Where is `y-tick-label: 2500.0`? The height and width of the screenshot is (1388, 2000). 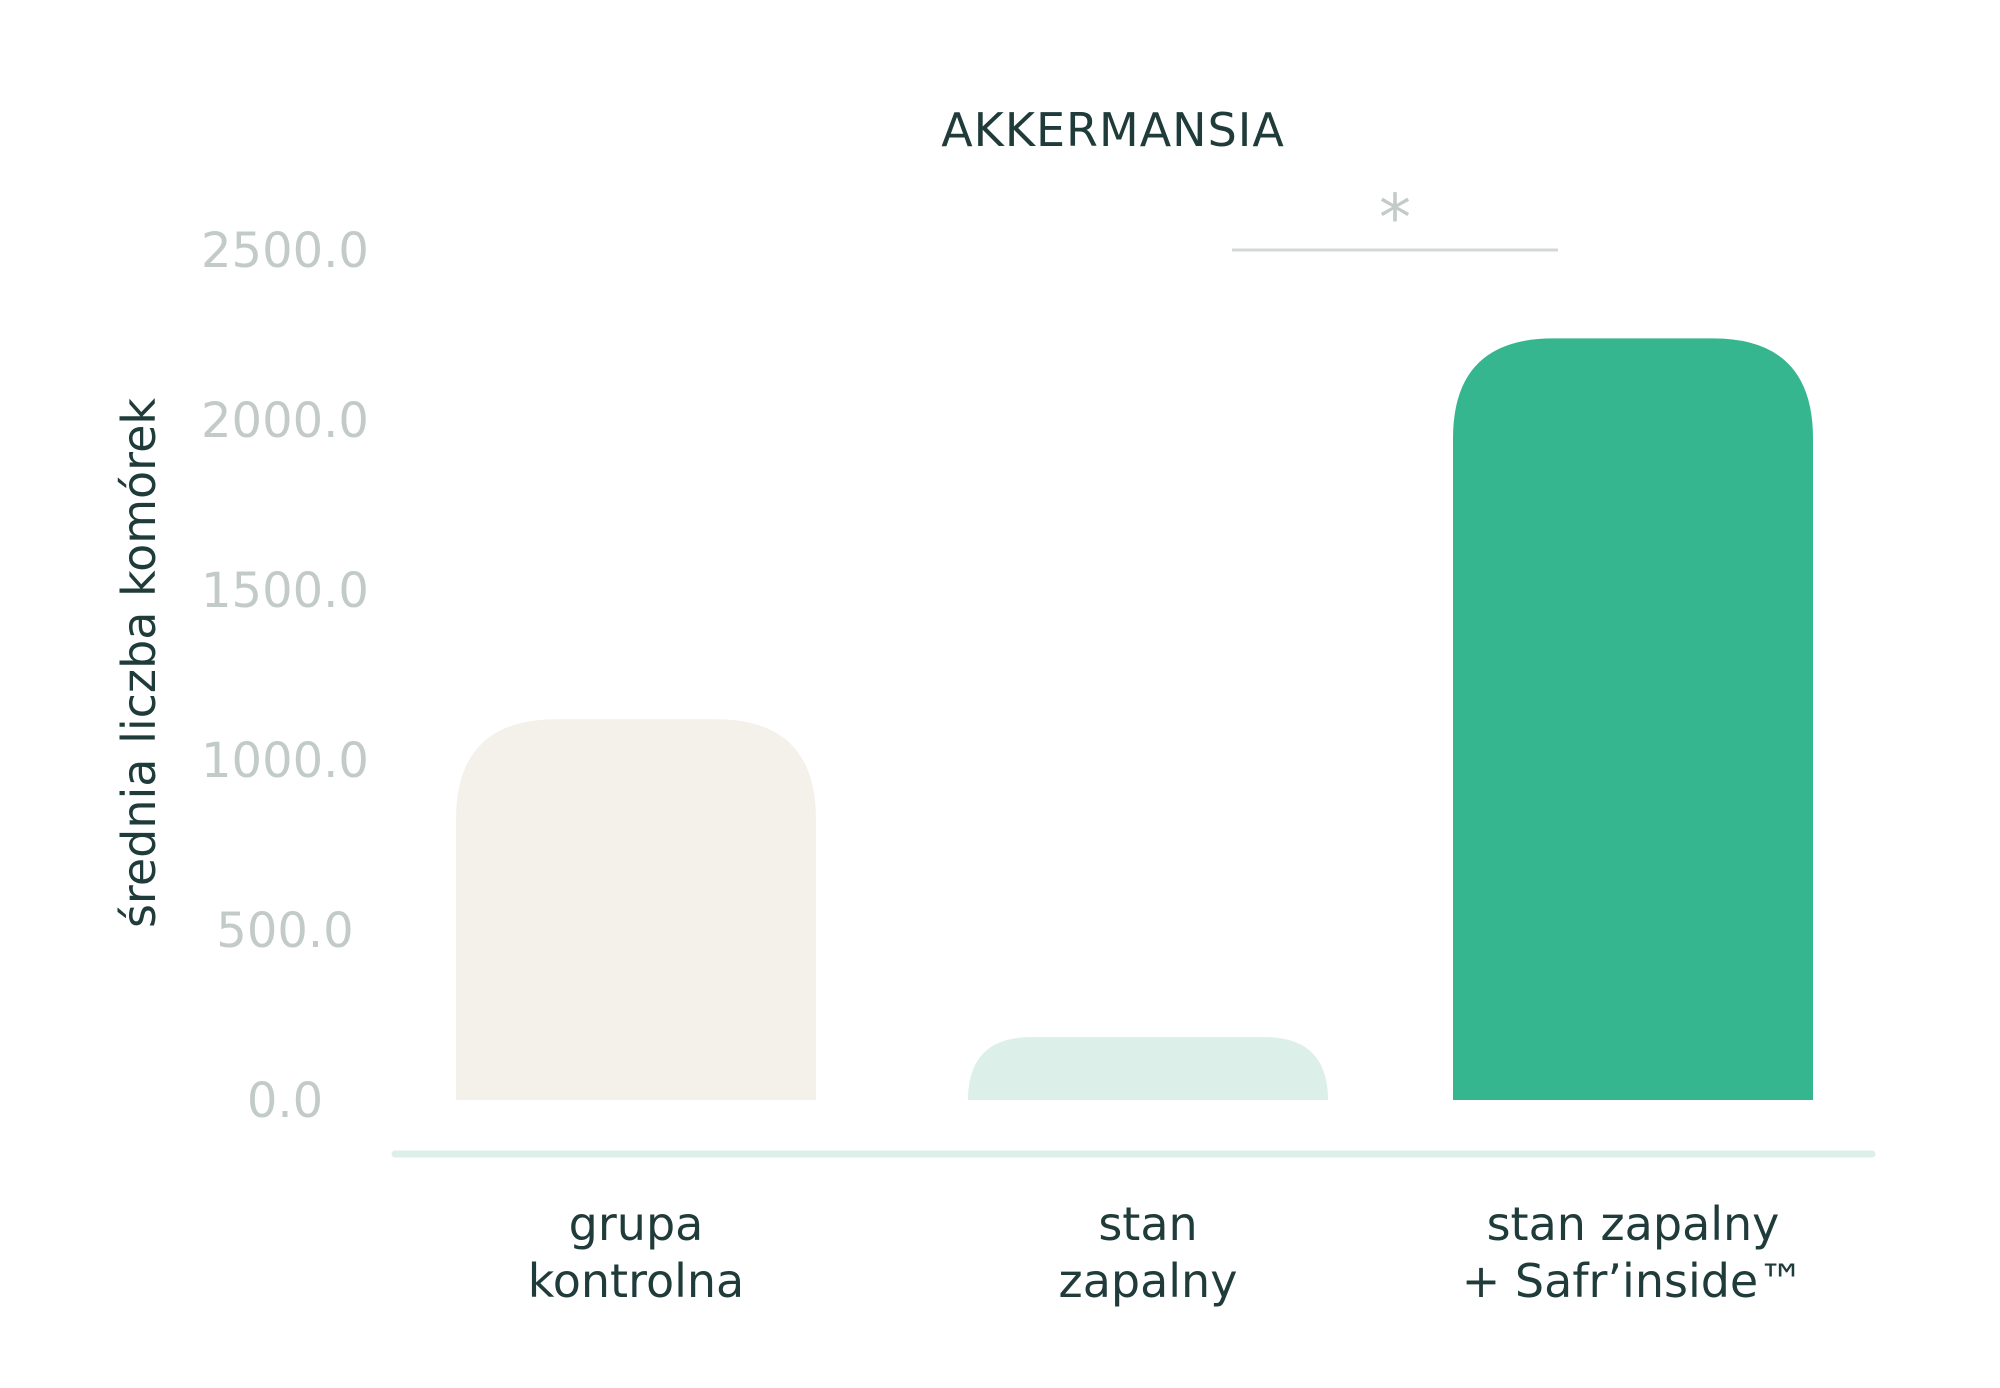 y-tick-label: 2500.0 is located at coordinates (285, 251).